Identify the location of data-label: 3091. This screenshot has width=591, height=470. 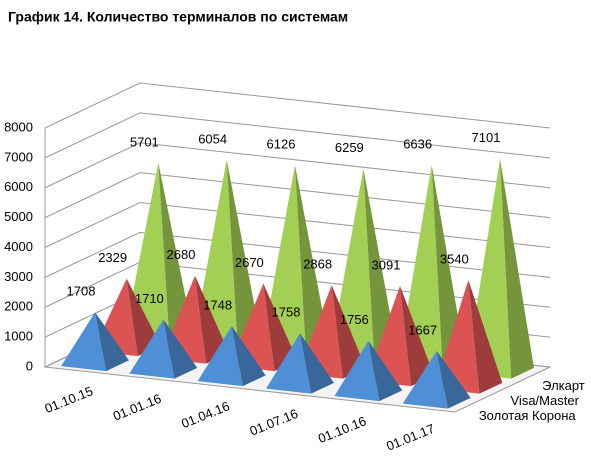
(386, 264).